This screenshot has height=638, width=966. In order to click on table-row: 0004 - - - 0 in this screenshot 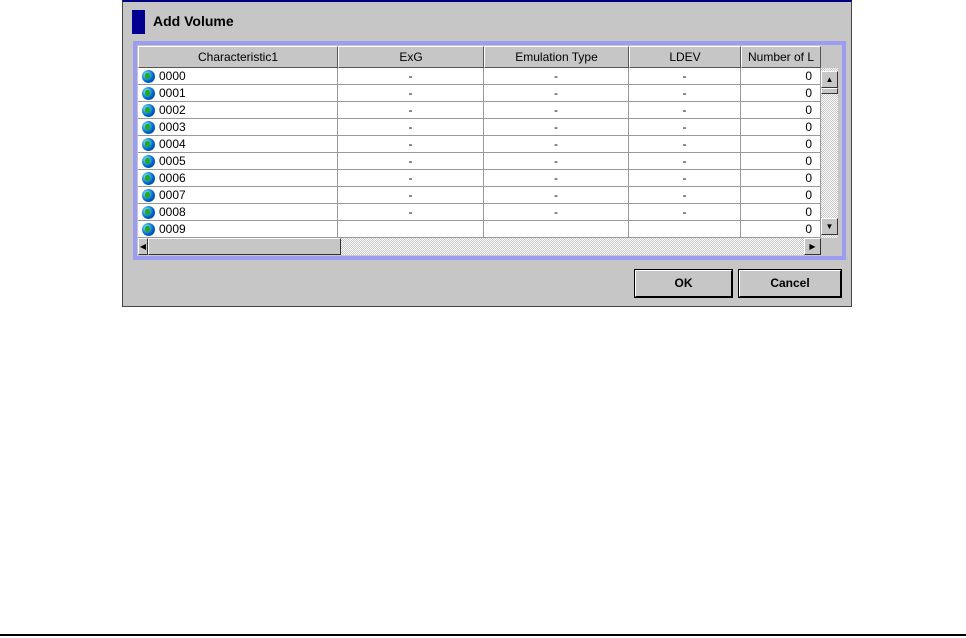, I will do `click(479, 144)`.